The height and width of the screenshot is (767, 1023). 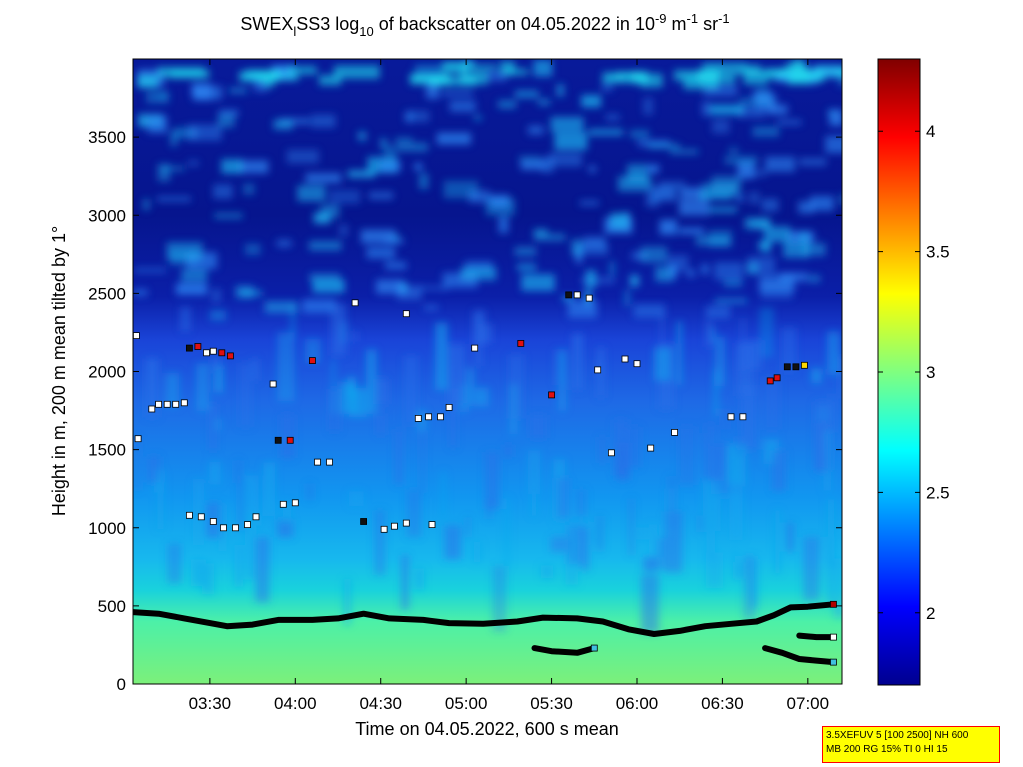 What do you see at coordinates (938, 252) in the screenshot?
I see `colorbar-tick-label: 3.5` at bounding box center [938, 252].